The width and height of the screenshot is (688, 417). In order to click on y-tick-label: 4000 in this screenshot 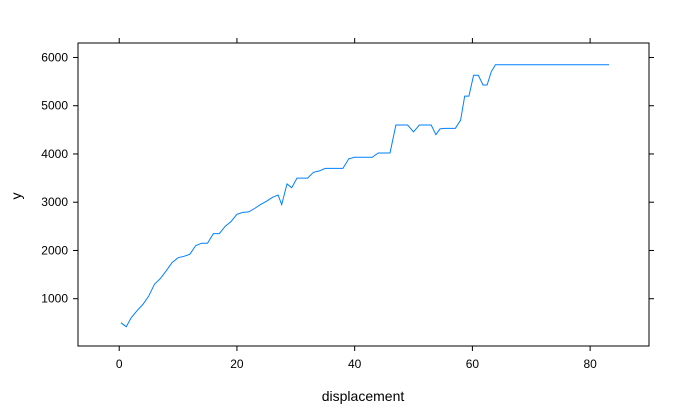, I will do `click(54, 154)`.